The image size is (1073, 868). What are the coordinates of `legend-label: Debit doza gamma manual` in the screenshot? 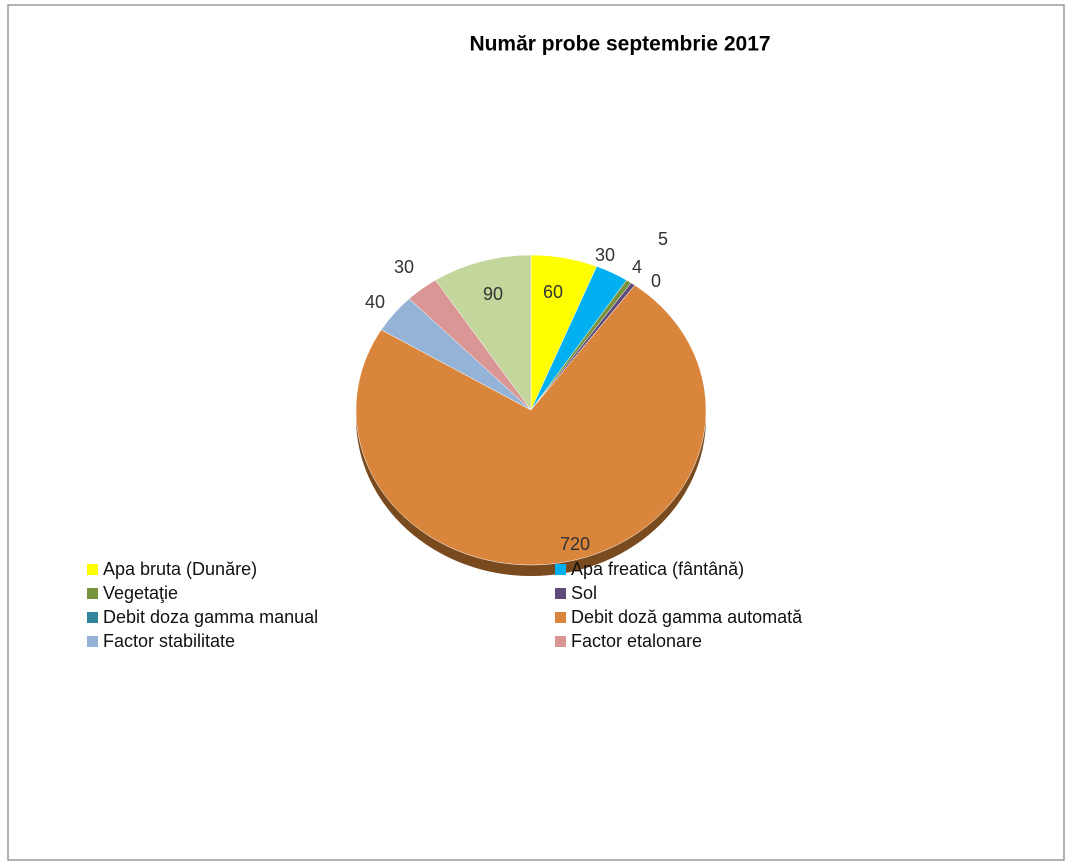 It's located at (210, 617).